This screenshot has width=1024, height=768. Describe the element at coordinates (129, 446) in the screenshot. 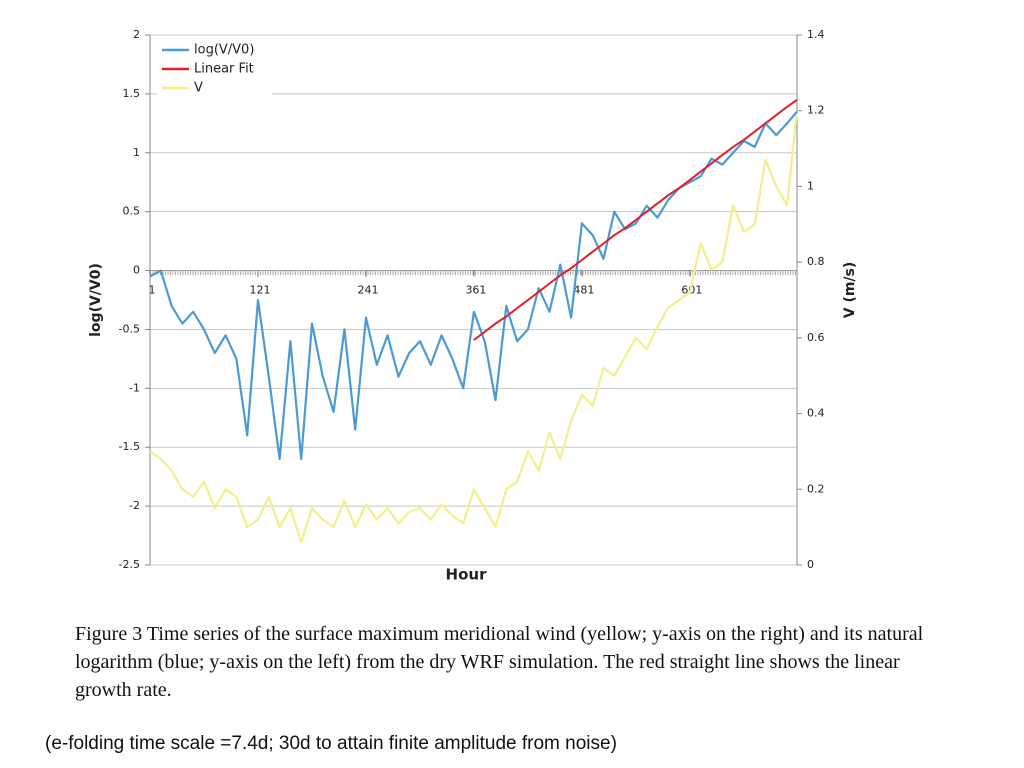

I see `y-tick-label: -1.5` at that location.